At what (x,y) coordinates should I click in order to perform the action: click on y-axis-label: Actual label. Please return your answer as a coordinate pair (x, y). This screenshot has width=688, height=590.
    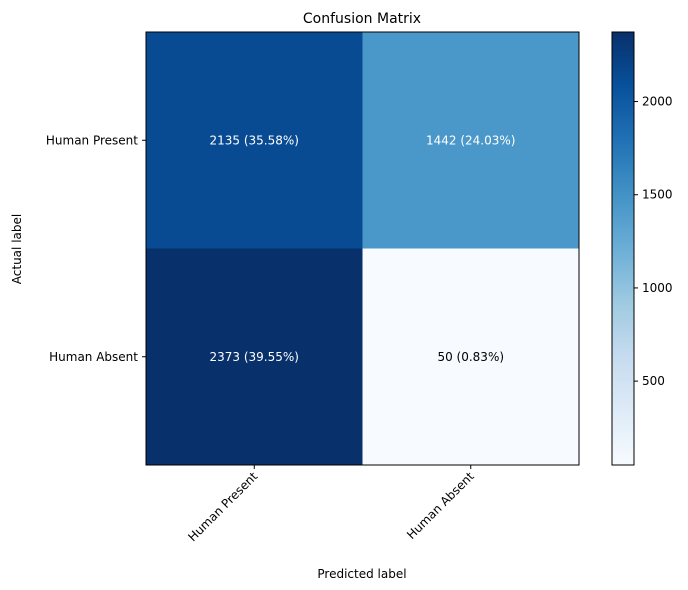
    Looking at the image, I should click on (17, 249).